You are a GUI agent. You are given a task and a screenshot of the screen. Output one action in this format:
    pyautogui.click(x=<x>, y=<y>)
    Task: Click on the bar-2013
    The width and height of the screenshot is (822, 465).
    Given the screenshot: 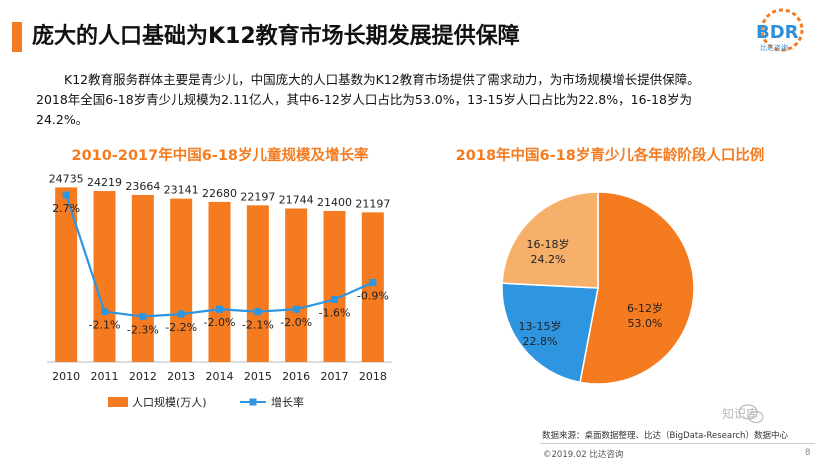 What is the action you would take?
    pyautogui.click(x=181, y=280)
    